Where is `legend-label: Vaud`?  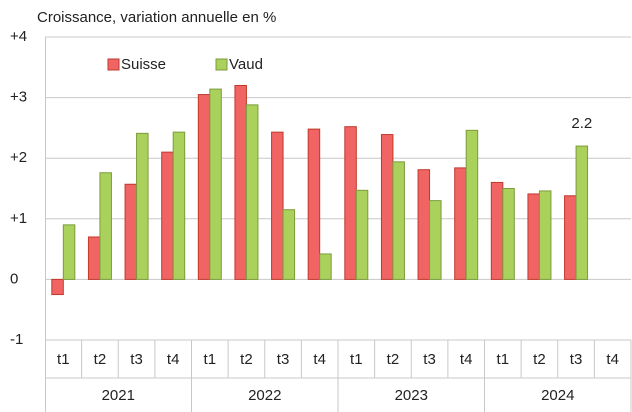 legend-label: Vaud is located at coordinates (246, 64).